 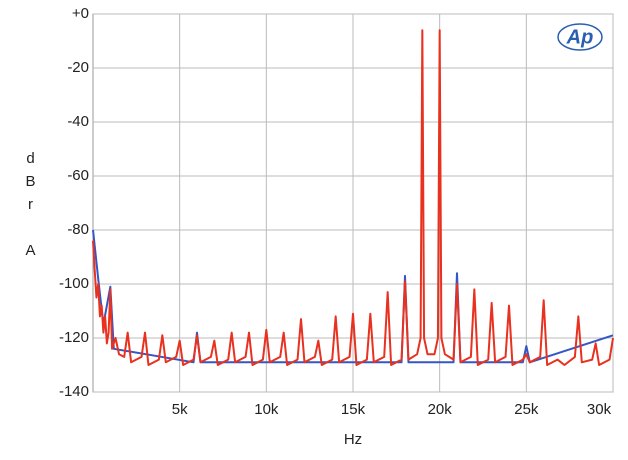 I want to click on y-tick-label: -20, so click(x=78, y=67).